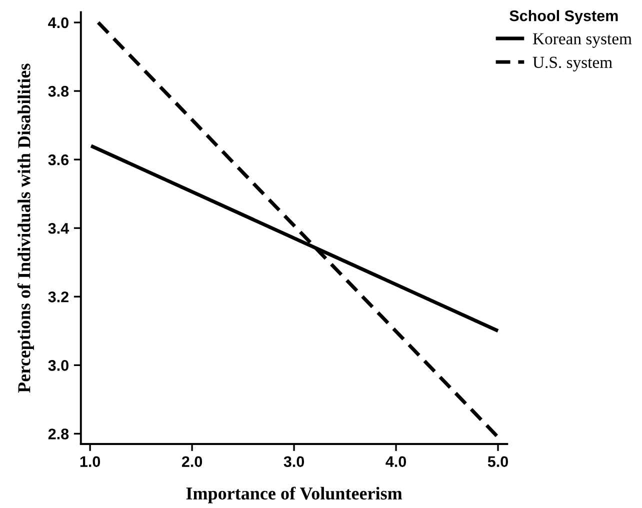  What do you see at coordinates (58, 297) in the screenshot?
I see `y-tick-label: 3.2` at bounding box center [58, 297].